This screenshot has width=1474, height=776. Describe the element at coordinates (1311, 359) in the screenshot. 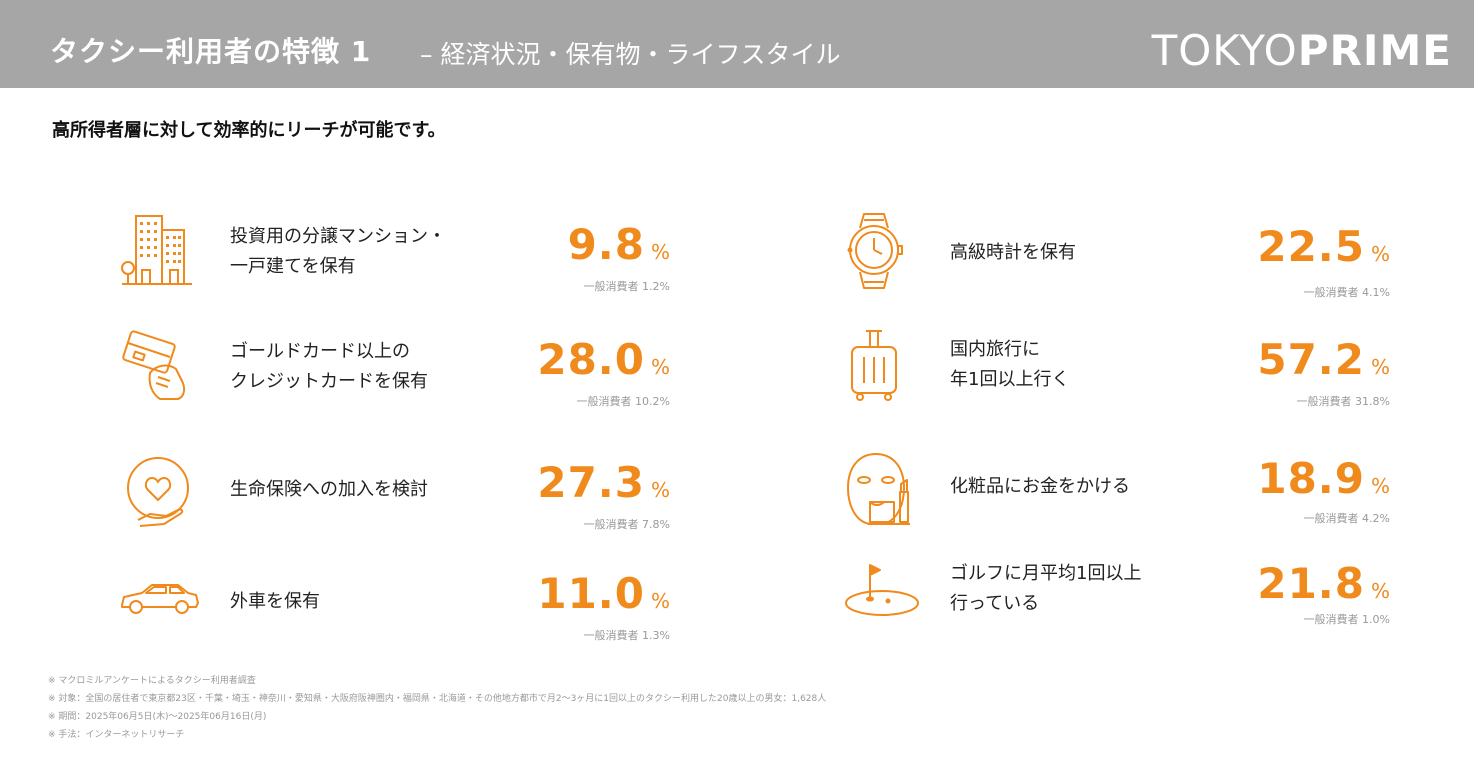

I see `stat-value: 57.2` at that location.